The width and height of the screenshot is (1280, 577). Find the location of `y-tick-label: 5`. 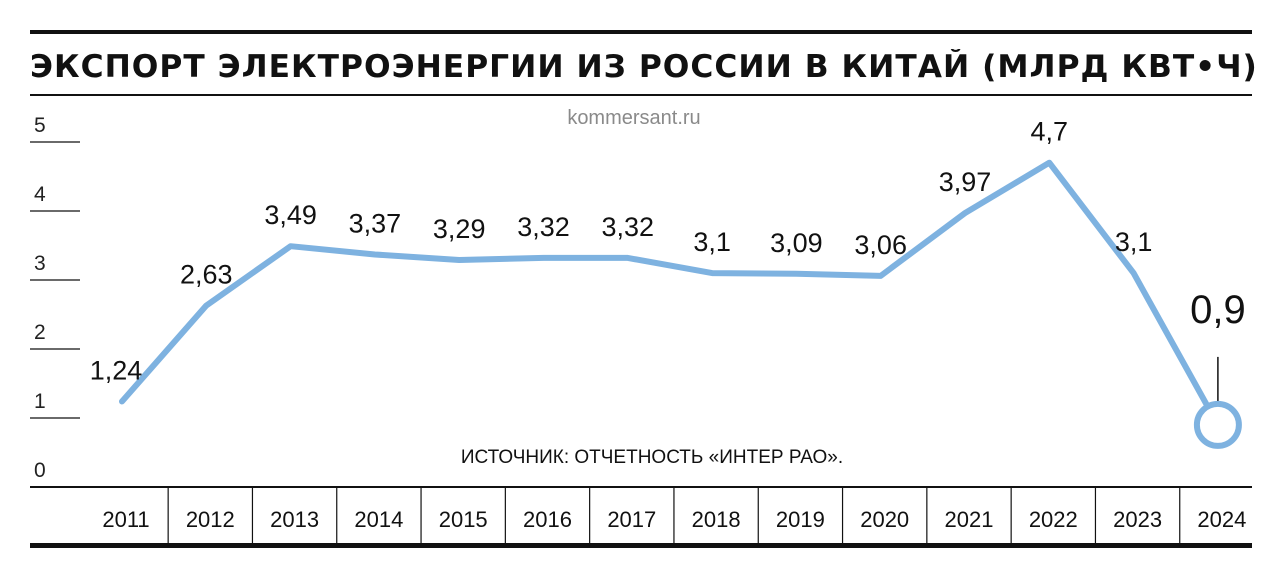

y-tick-label: 5 is located at coordinates (40, 125).